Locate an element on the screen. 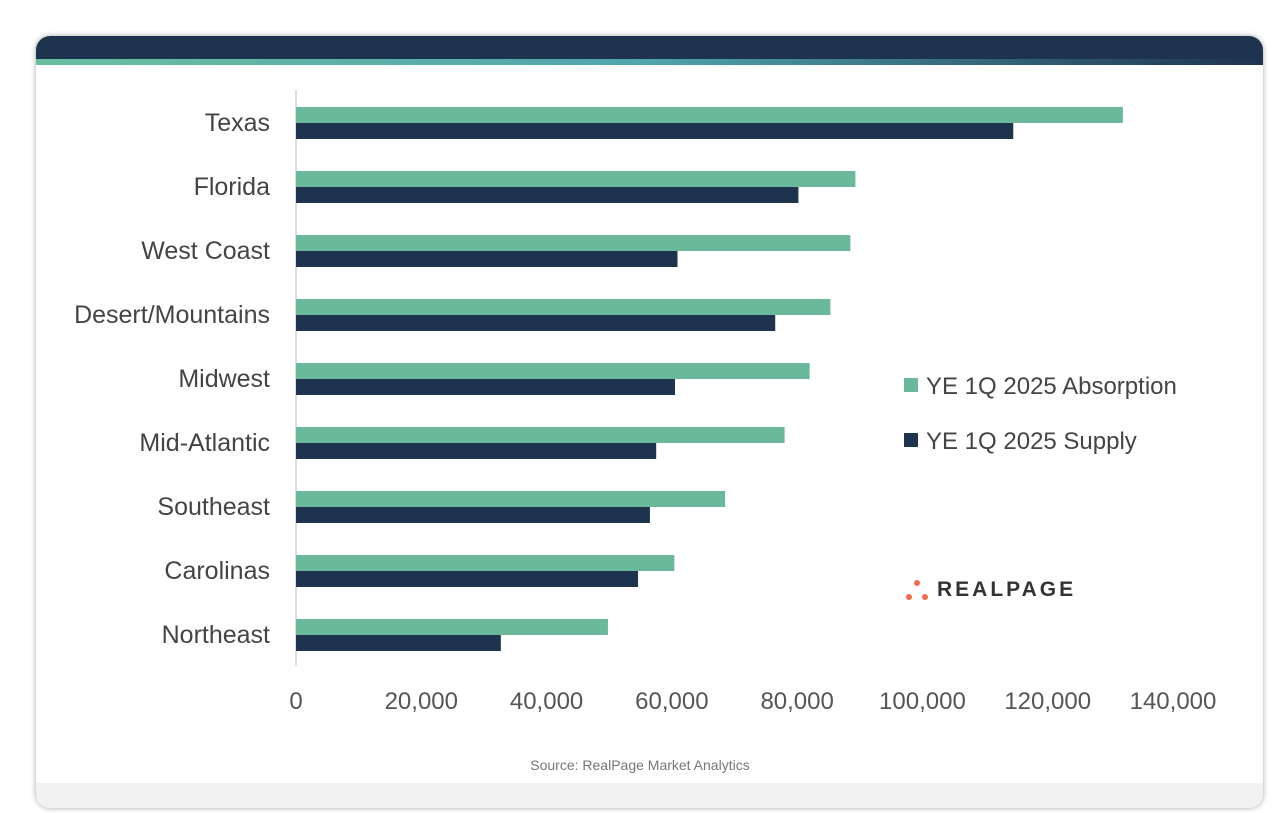  x-tick-label: 20,000 is located at coordinates (421, 701).